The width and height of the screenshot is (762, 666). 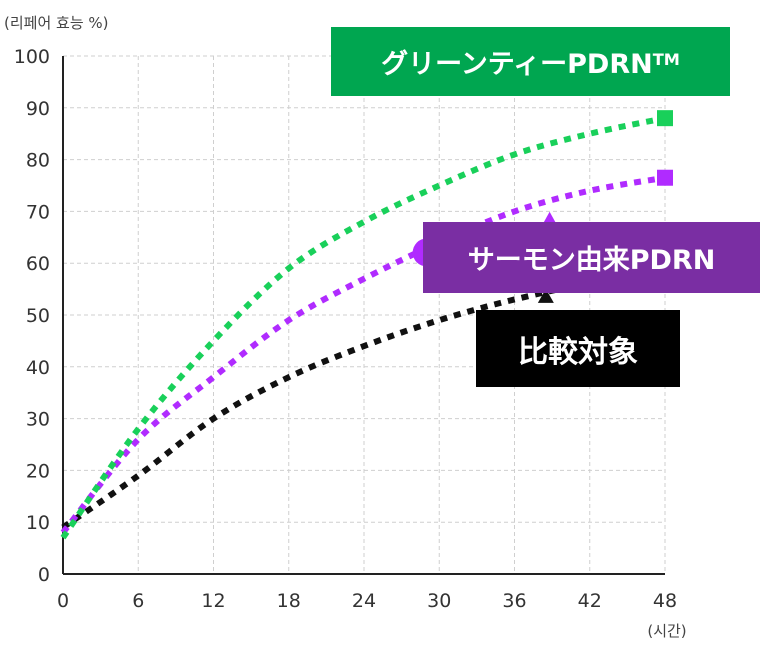 I want to click on x-axis-label: (시간), so click(x=666, y=631).